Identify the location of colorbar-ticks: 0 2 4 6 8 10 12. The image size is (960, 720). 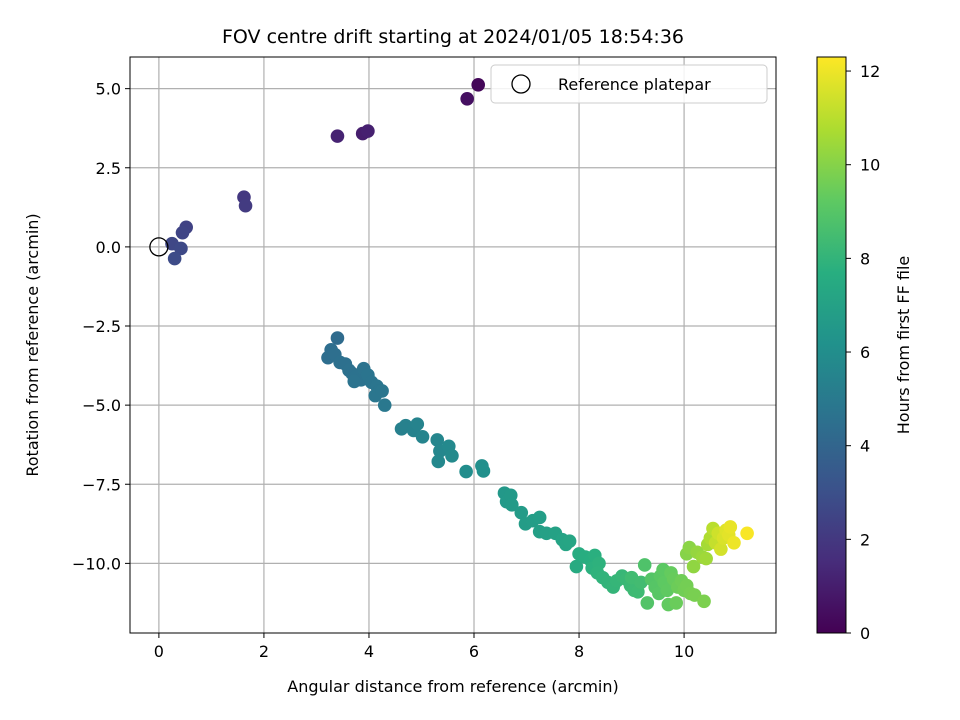
(863, 352).